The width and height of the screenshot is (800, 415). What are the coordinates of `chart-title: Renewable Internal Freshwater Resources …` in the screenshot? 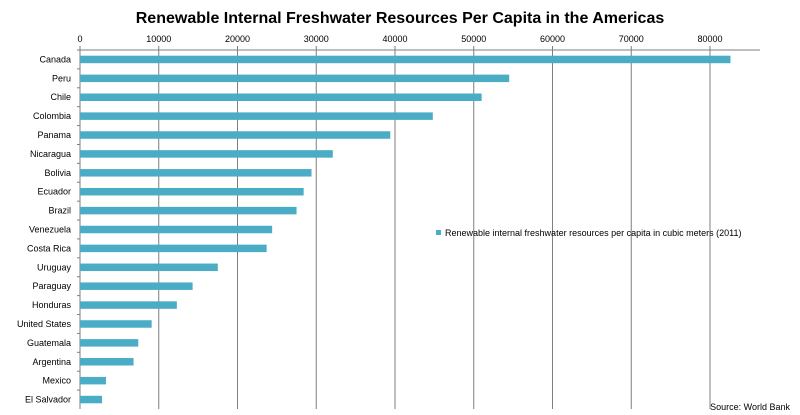 It's located at (400, 18).